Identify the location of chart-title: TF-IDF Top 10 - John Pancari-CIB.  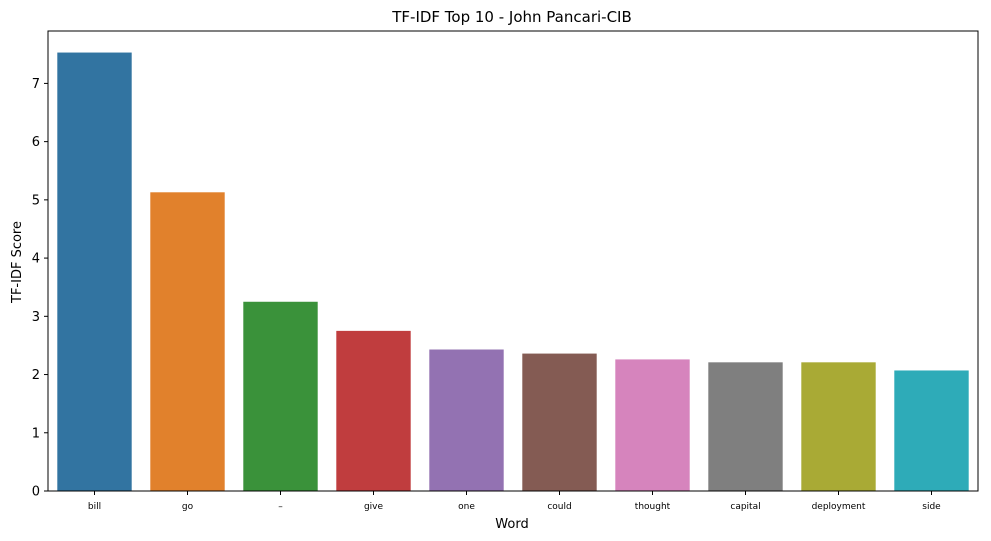
(511, 17).